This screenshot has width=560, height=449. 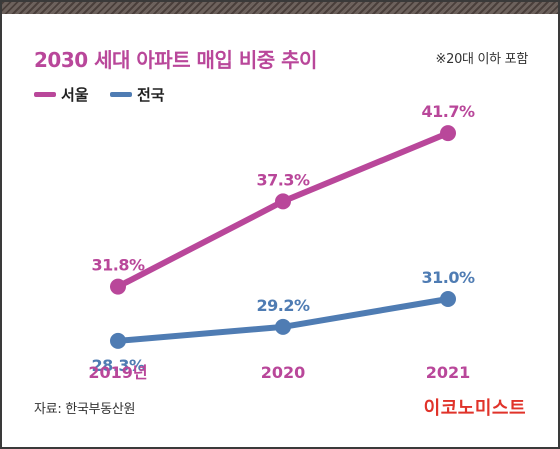 I want to click on data-label-national-0: 28.3%, so click(x=117, y=365).